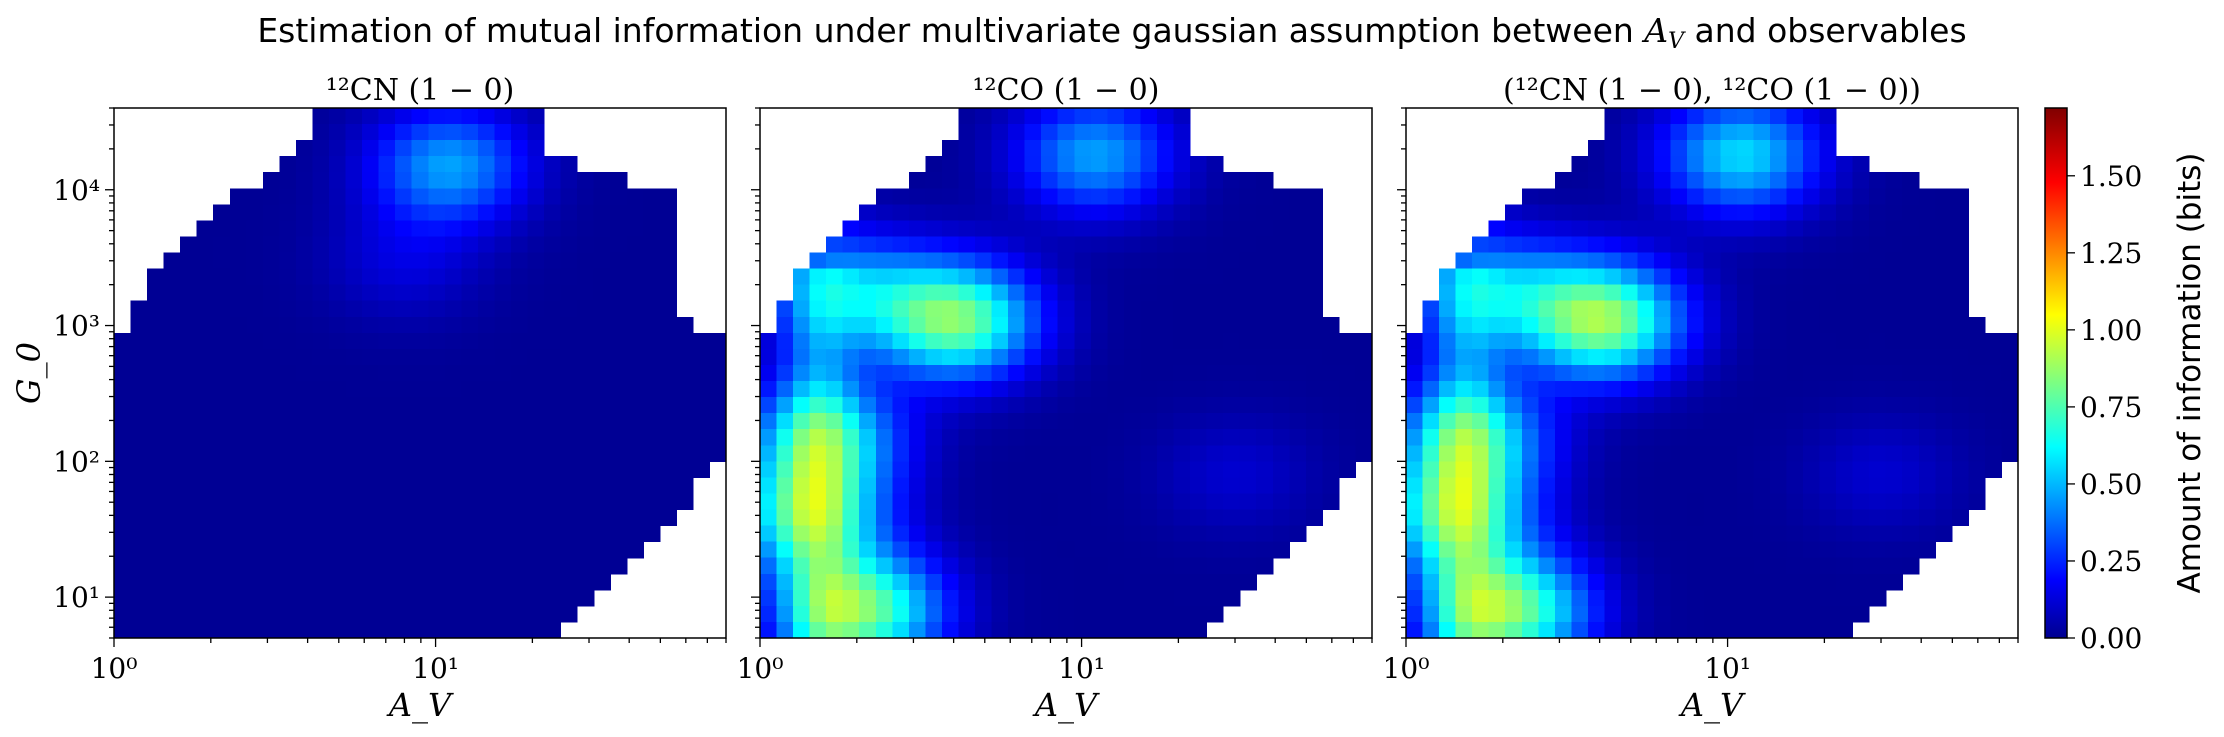  What do you see at coordinates (755, 373) in the screenshot?
I see `y-axis` at bounding box center [755, 373].